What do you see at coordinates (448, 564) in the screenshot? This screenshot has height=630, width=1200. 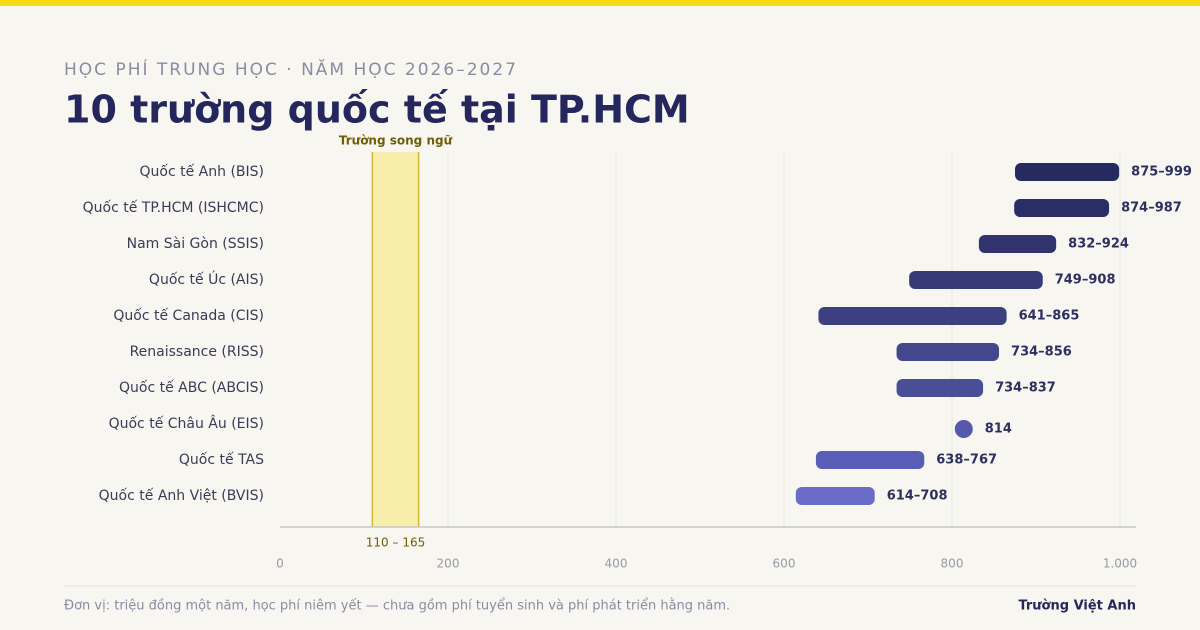 I see `x-tick-label: 200` at bounding box center [448, 564].